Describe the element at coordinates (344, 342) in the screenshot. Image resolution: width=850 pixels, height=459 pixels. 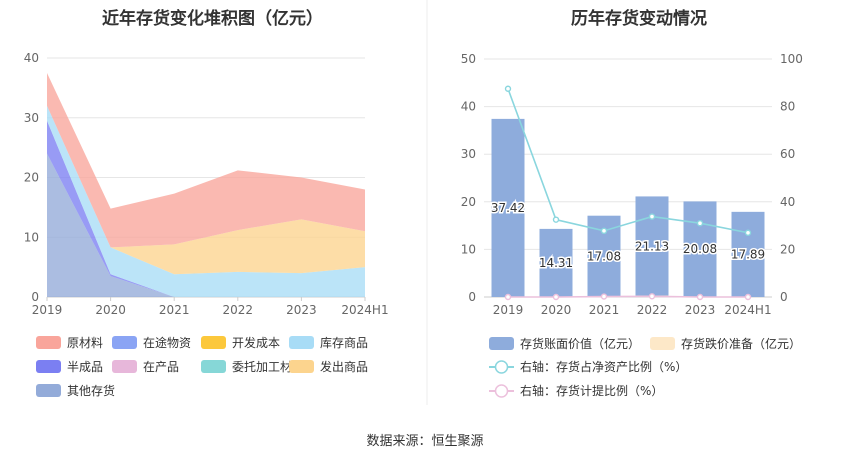
I see `legend-label: 库存商品` at that location.